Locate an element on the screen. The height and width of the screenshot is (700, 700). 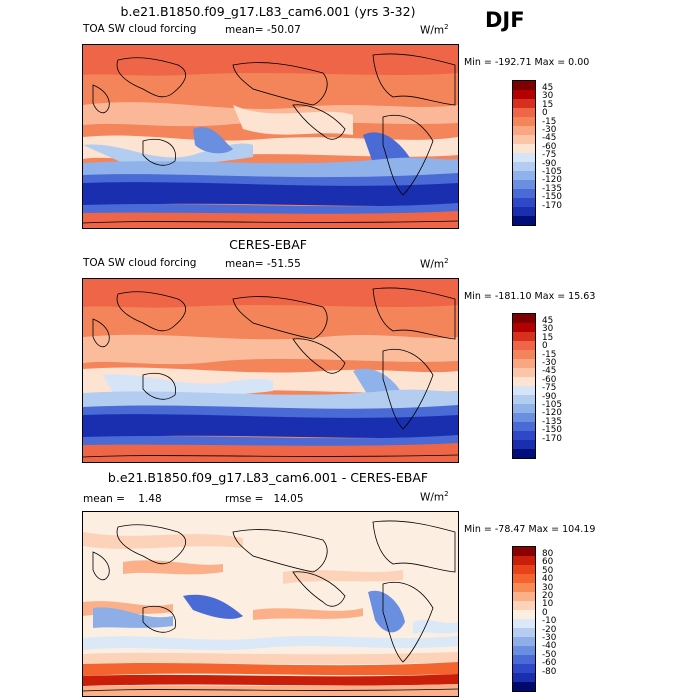
colorbar-tick: 60 is located at coordinates (548, 562).